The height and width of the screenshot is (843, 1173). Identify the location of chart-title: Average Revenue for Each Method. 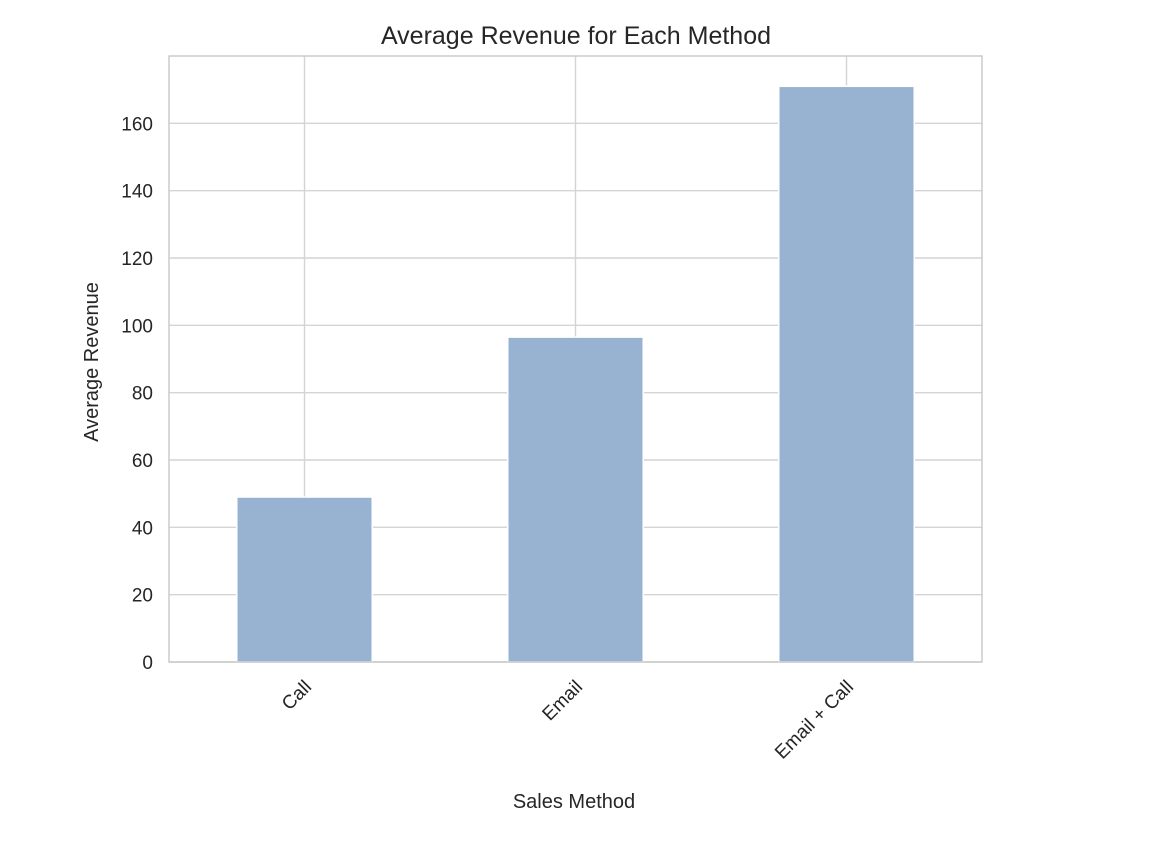
(576, 36).